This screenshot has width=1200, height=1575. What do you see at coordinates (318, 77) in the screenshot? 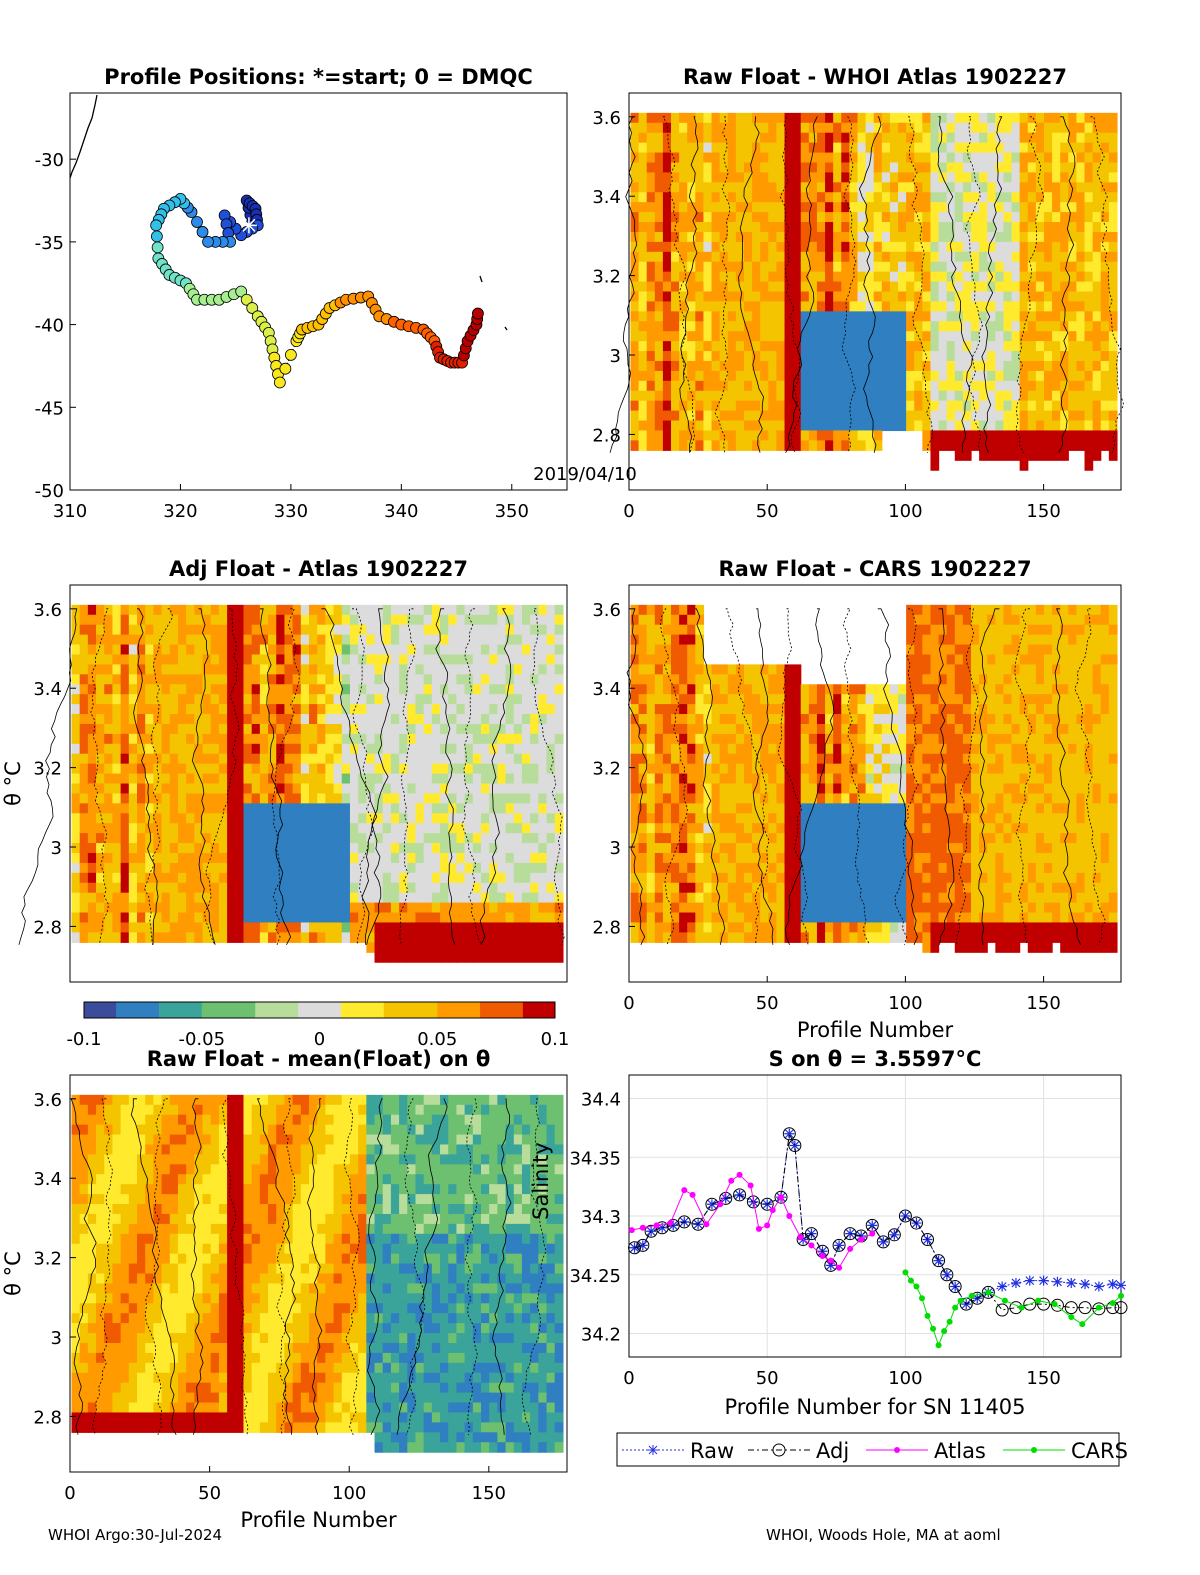
I see `positions-title: Profile Positions: *=start; 0 = DMQC` at bounding box center [318, 77].